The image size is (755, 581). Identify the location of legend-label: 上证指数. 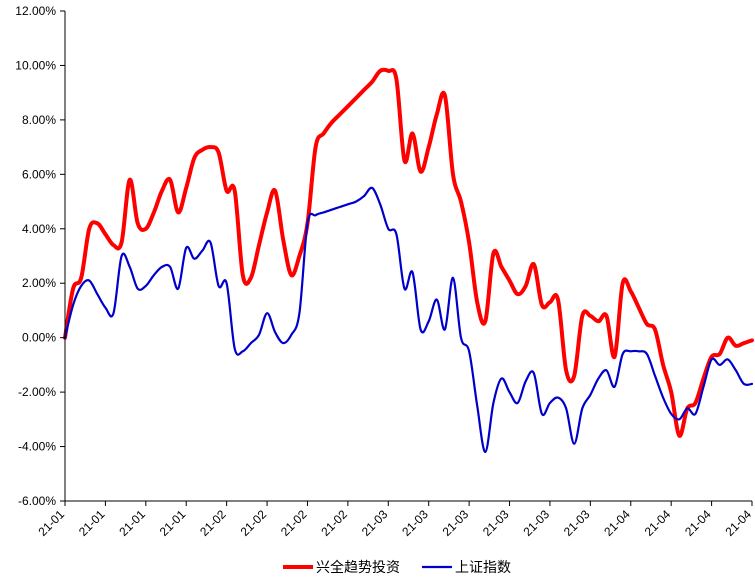
(483, 567).